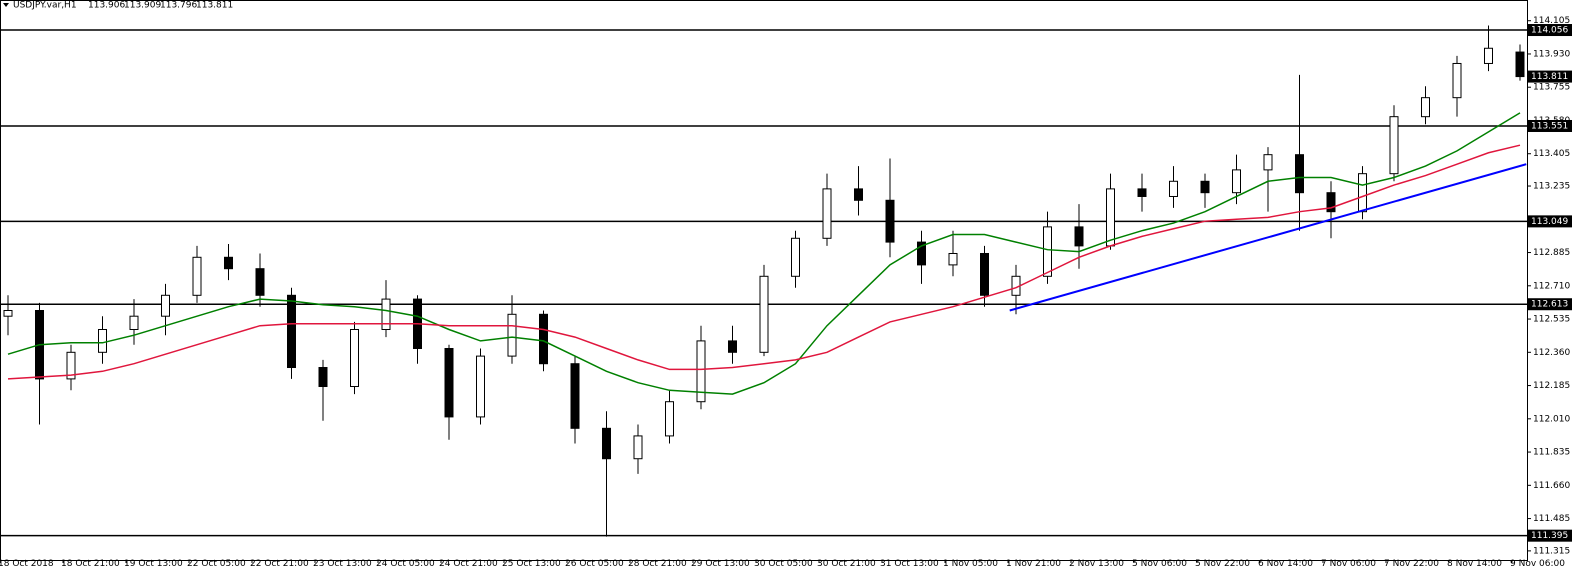 Image resolution: width=1589 pixels, height=572 pixels. I want to click on y-tick-label: 111.835, so click(1551, 453).